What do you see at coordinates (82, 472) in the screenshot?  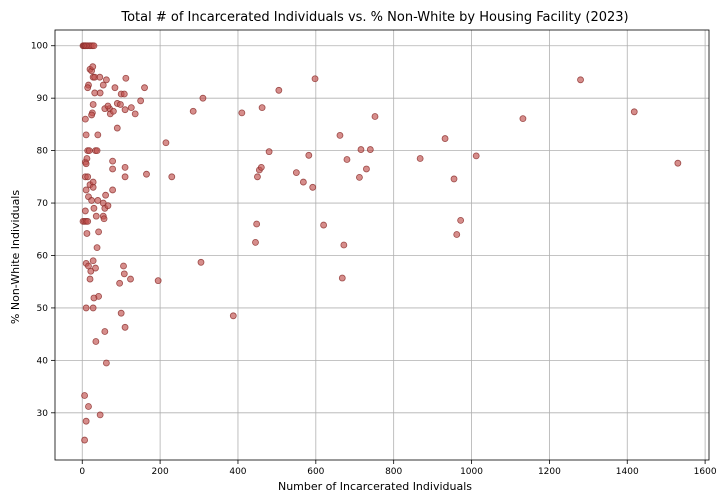 I see `x-tick-label: 0` at bounding box center [82, 472].